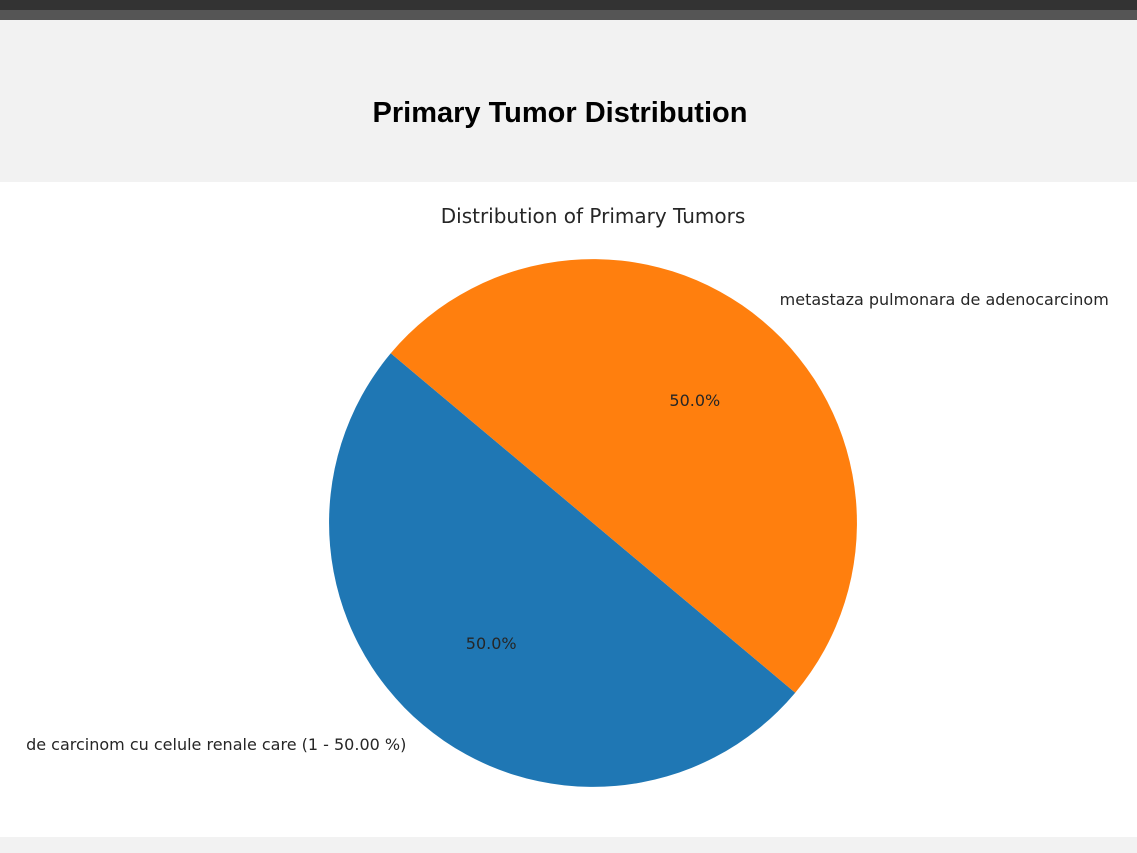 The width and height of the screenshot is (1137, 853). Describe the element at coordinates (944, 299) in the screenshot. I see `slice-label: metastaza pulmonara de adenocarcinom` at that location.